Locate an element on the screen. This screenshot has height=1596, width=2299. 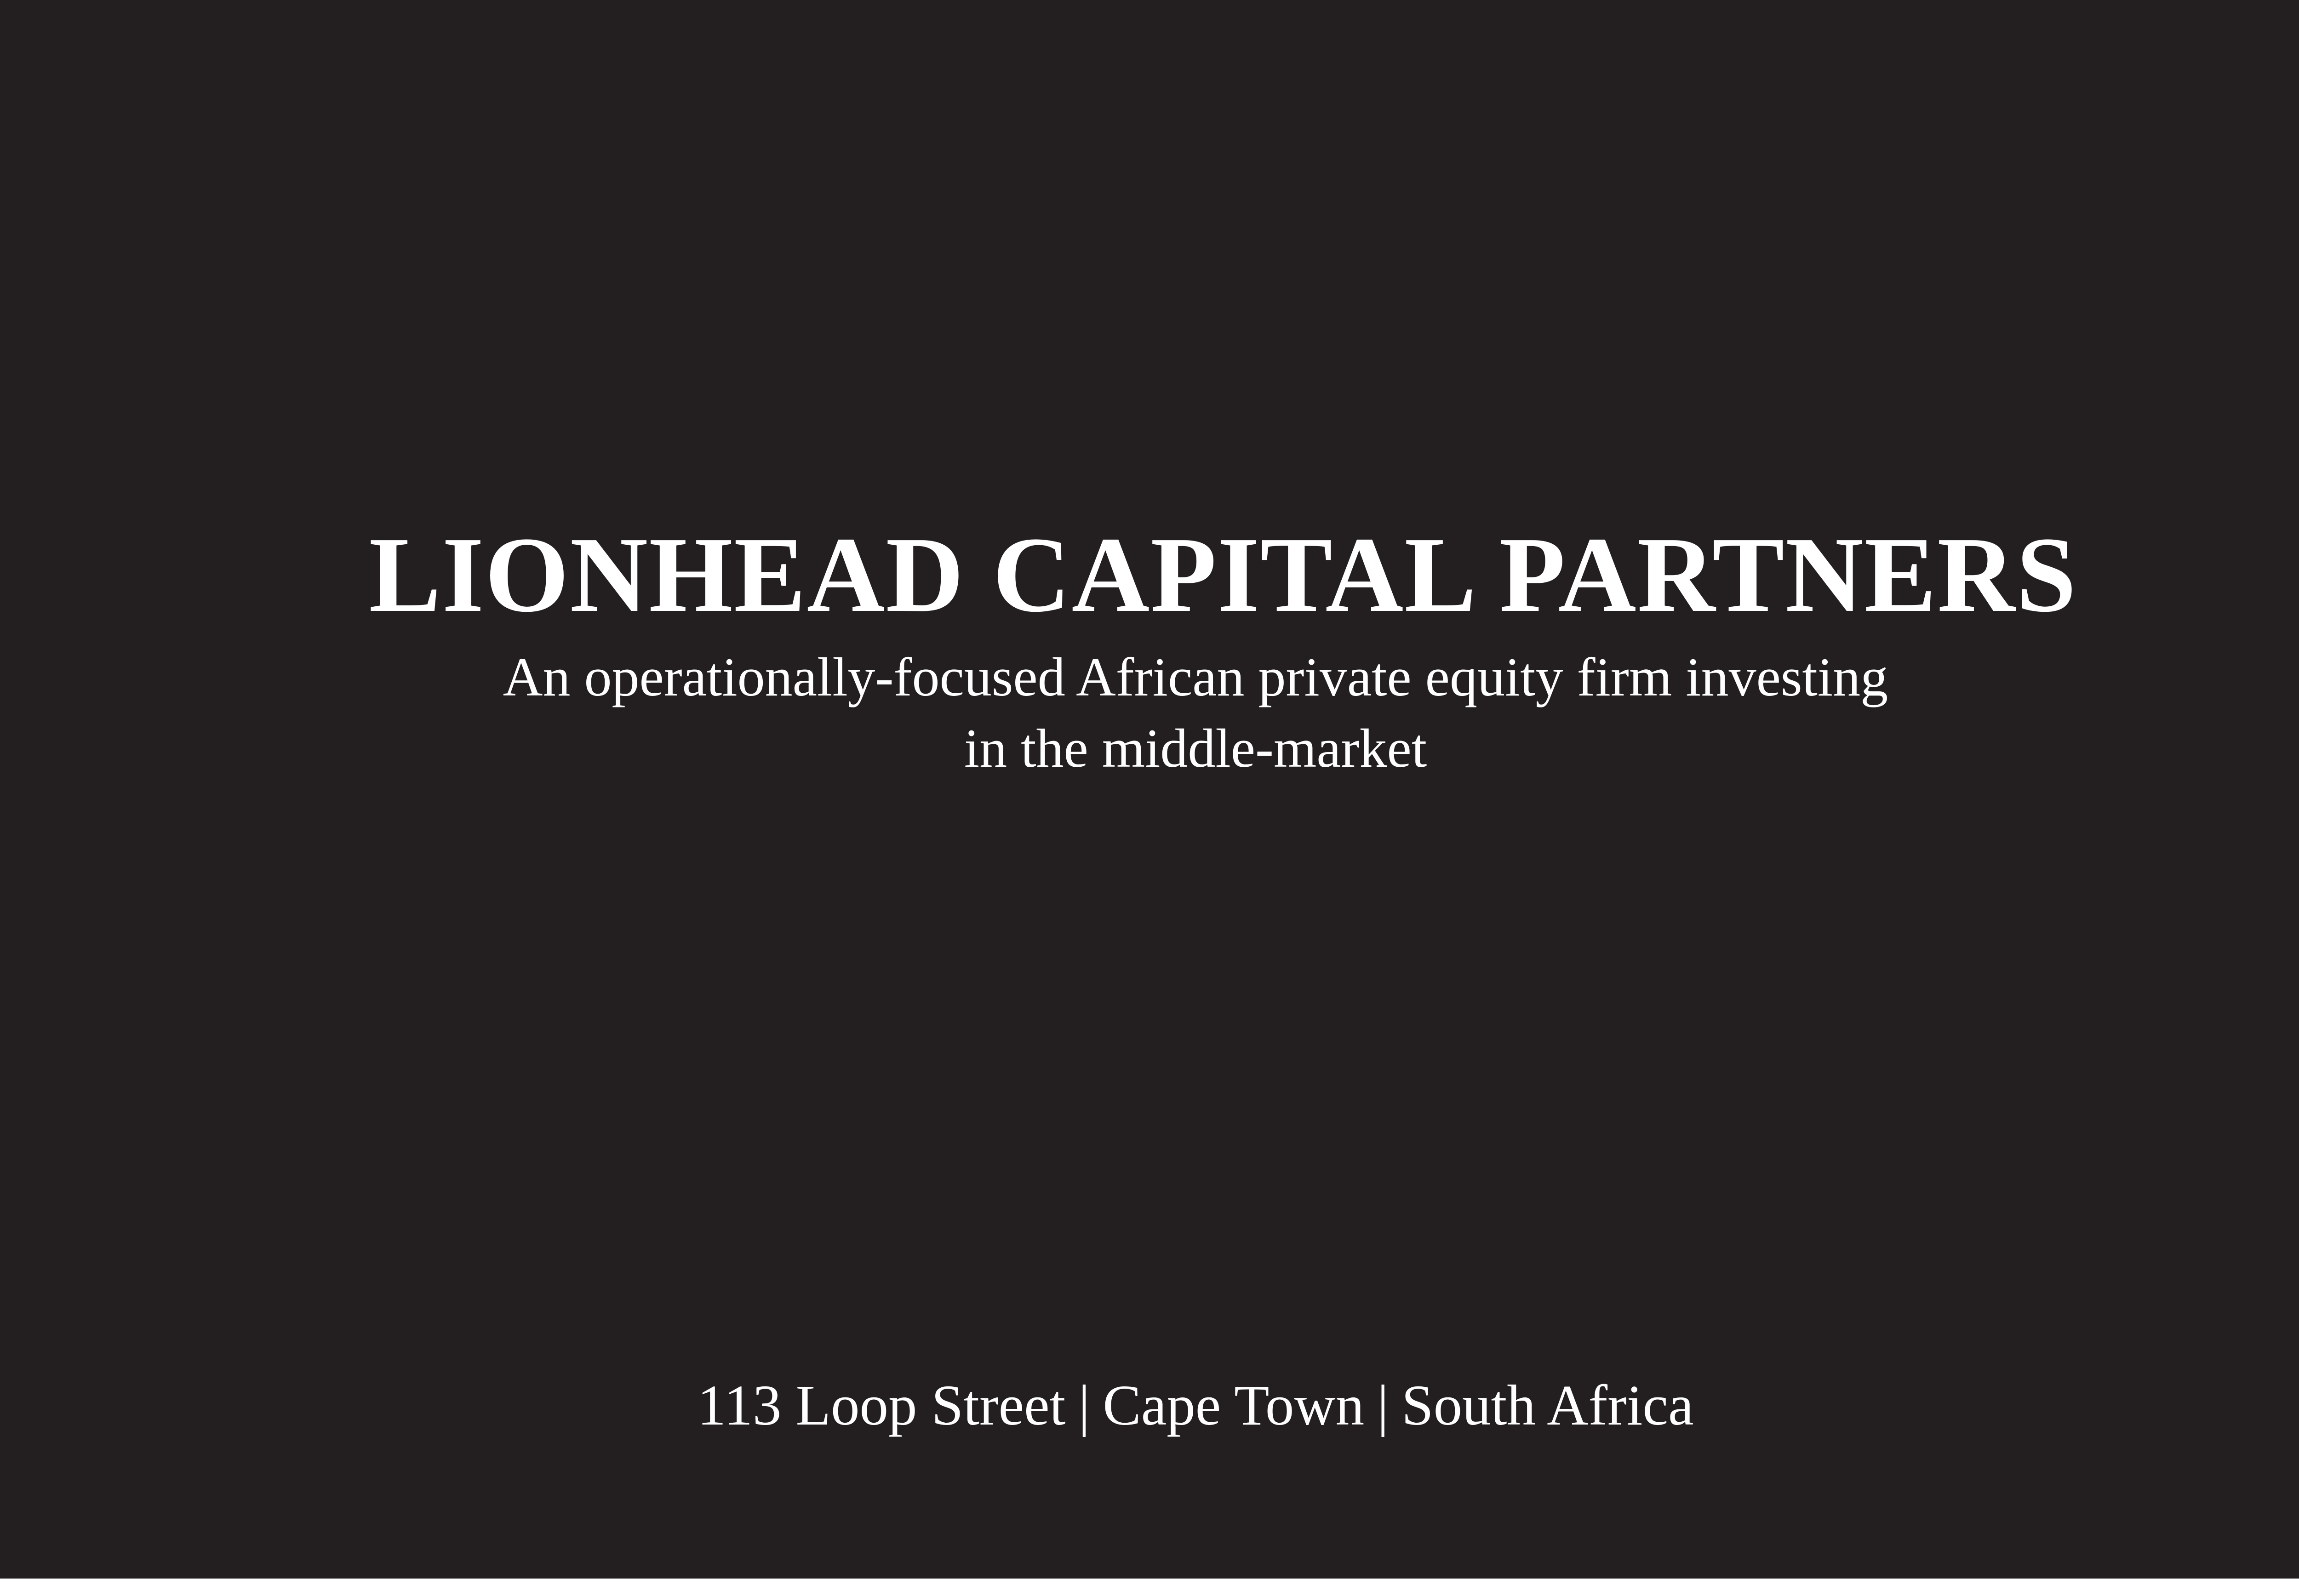
address-city: Cape Town is located at coordinates (1234, 1405).